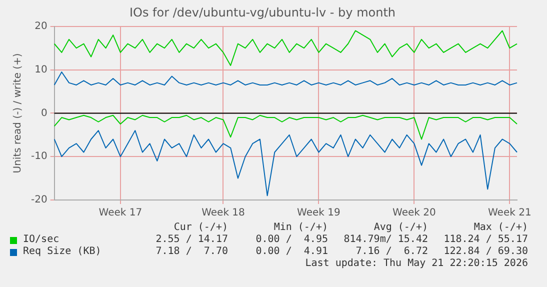 This screenshot has width=547, height=287. Describe the element at coordinates (18, 113) in the screenshot. I see `y-axis-title: Units read (-) / write (+)` at that location.